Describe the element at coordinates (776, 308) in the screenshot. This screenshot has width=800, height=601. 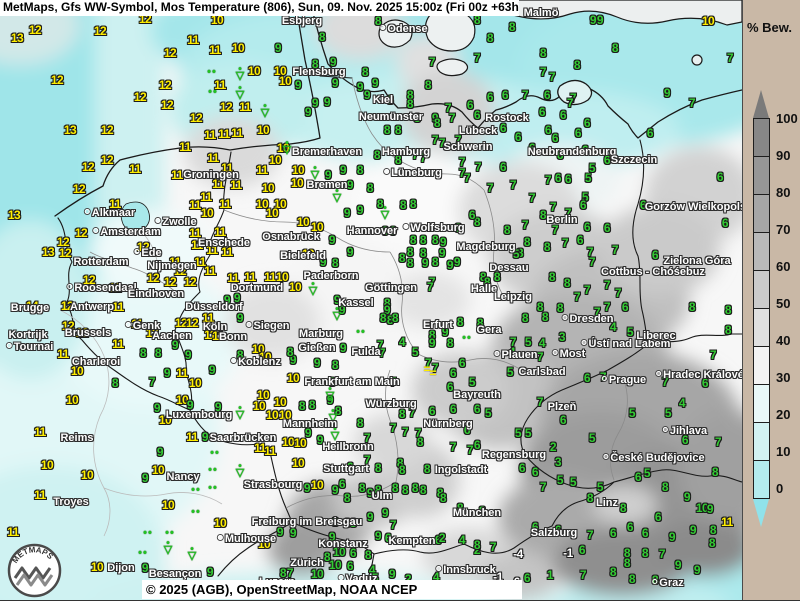
I see `cloud-cover-colorbar: 100 90 80 70 60 50 40 30 20 10 0` at that location.